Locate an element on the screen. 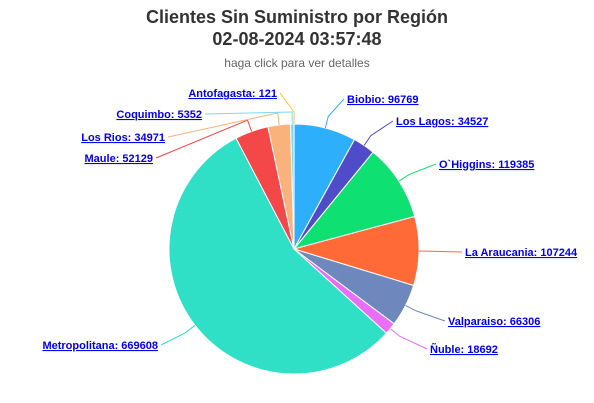  data-label-o-higgins: O`Higgins: 119385 is located at coordinates (486, 165).